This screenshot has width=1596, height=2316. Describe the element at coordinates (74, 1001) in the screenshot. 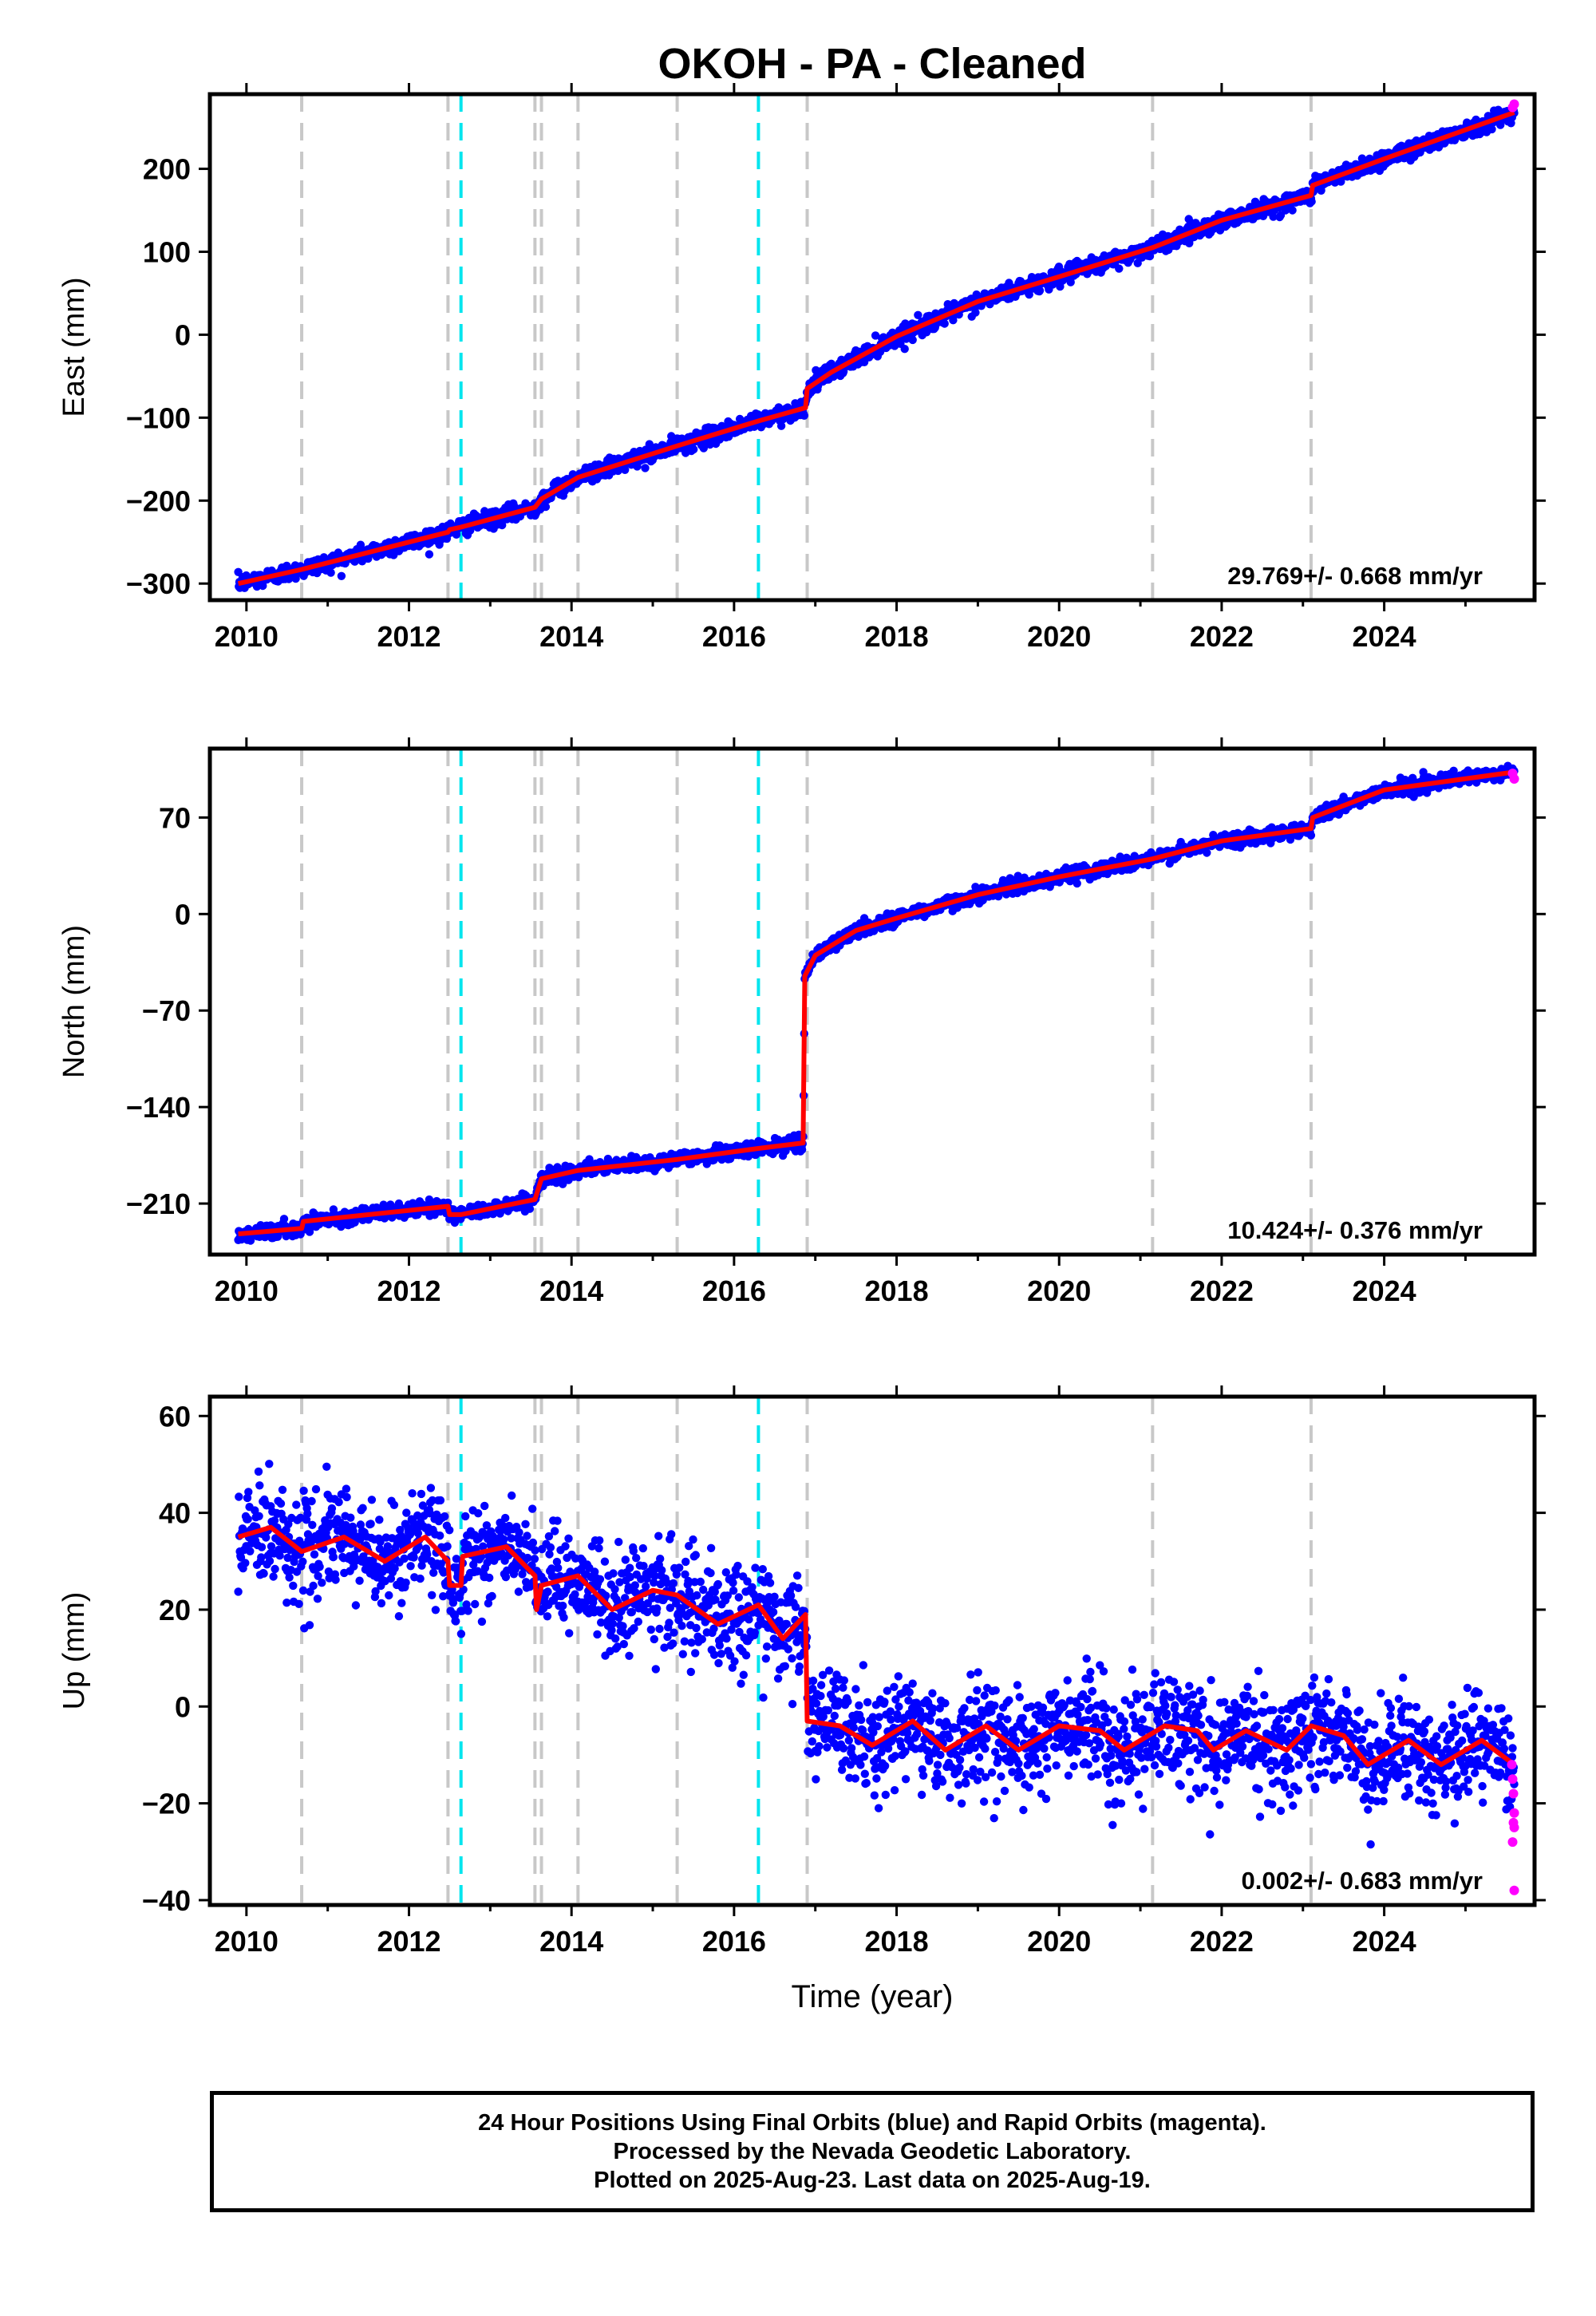

I see `north-y-axis-label: North (mm)` at that location.